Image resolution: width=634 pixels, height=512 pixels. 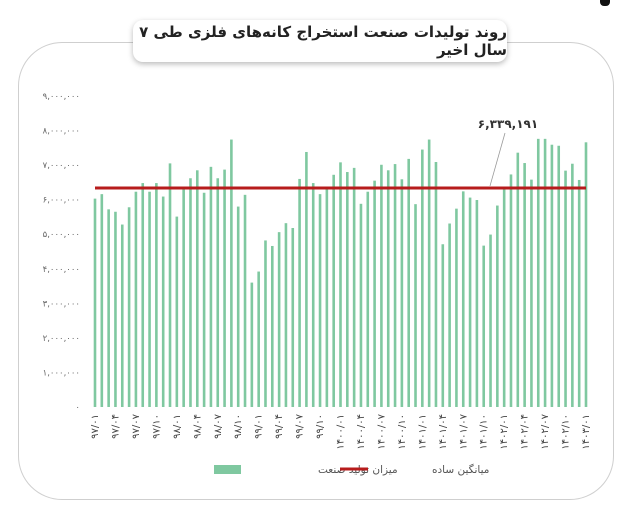 I want to click on legend-bar-swatch, so click(x=227, y=469).